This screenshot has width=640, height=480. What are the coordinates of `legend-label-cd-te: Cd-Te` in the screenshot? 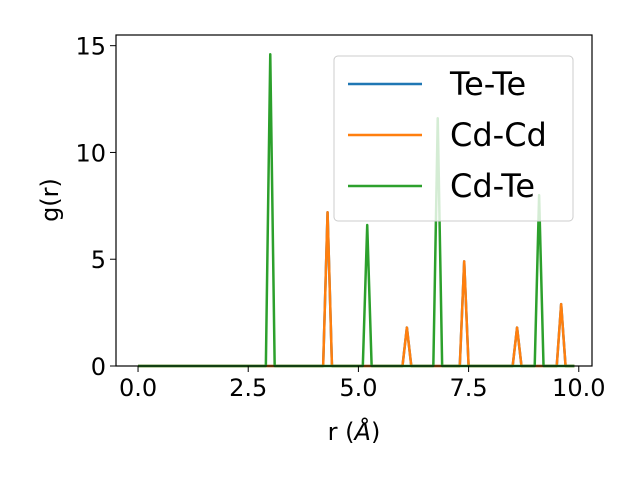 It's located at (492, 186).